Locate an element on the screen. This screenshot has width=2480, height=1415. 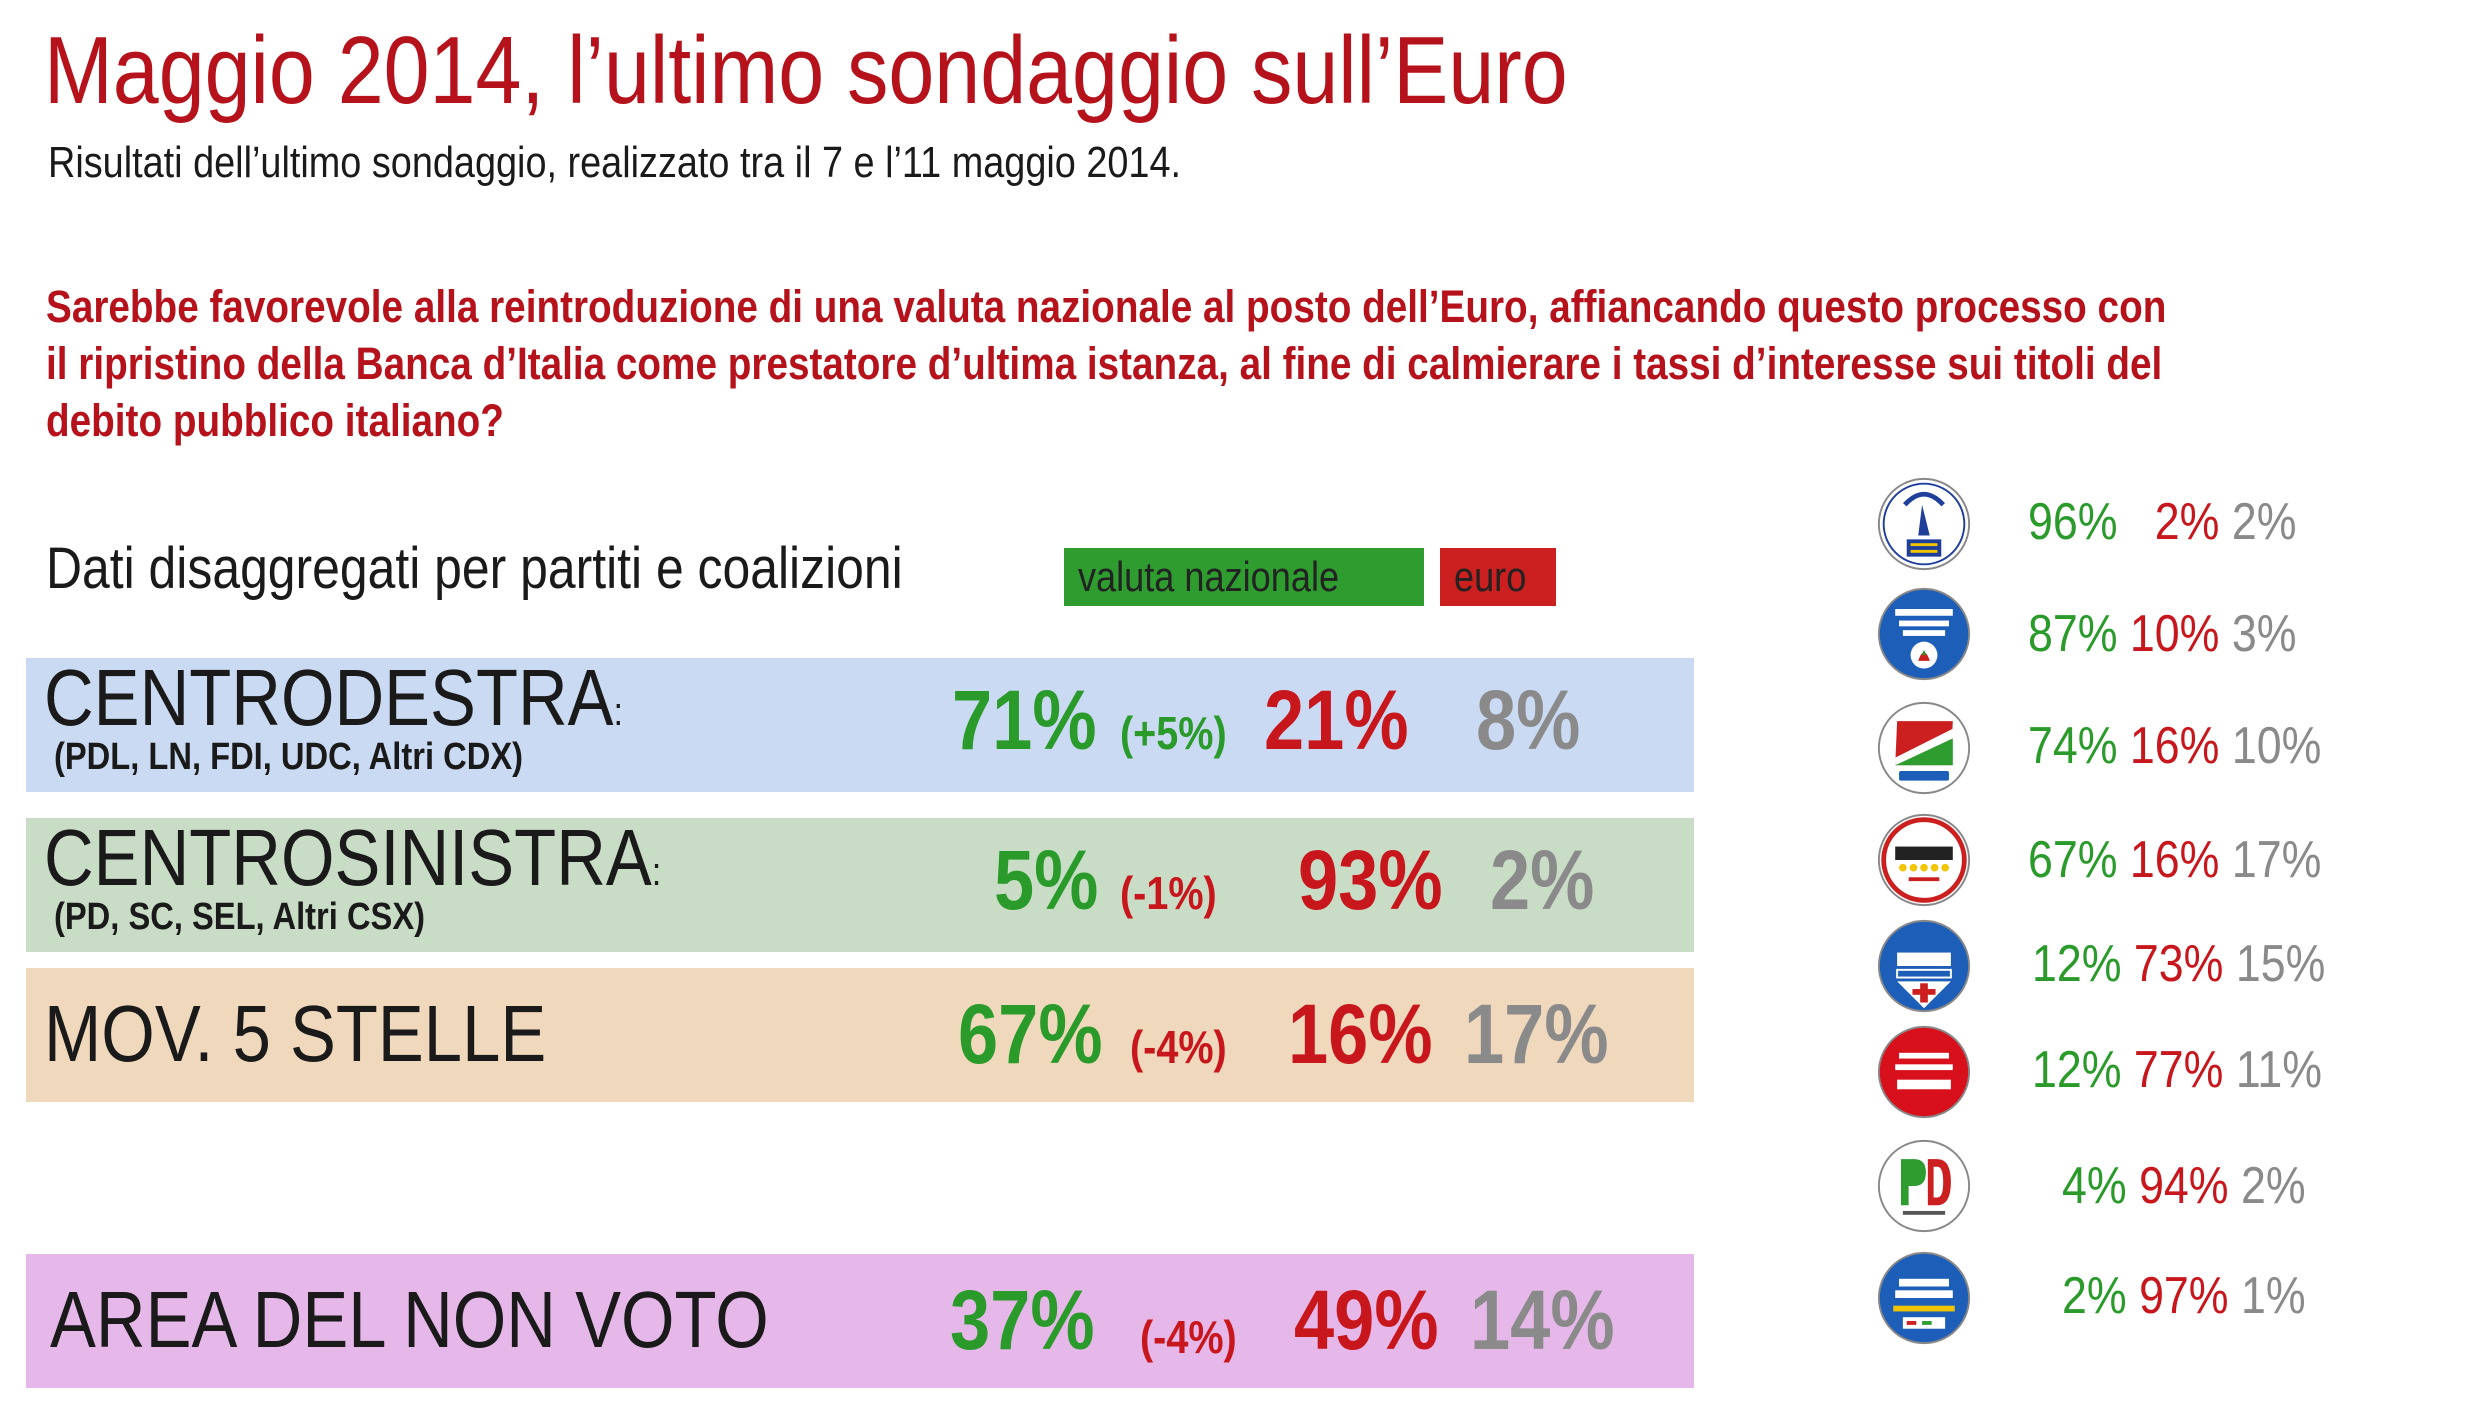
ncd-logo is located at coordinates (1924, 966).